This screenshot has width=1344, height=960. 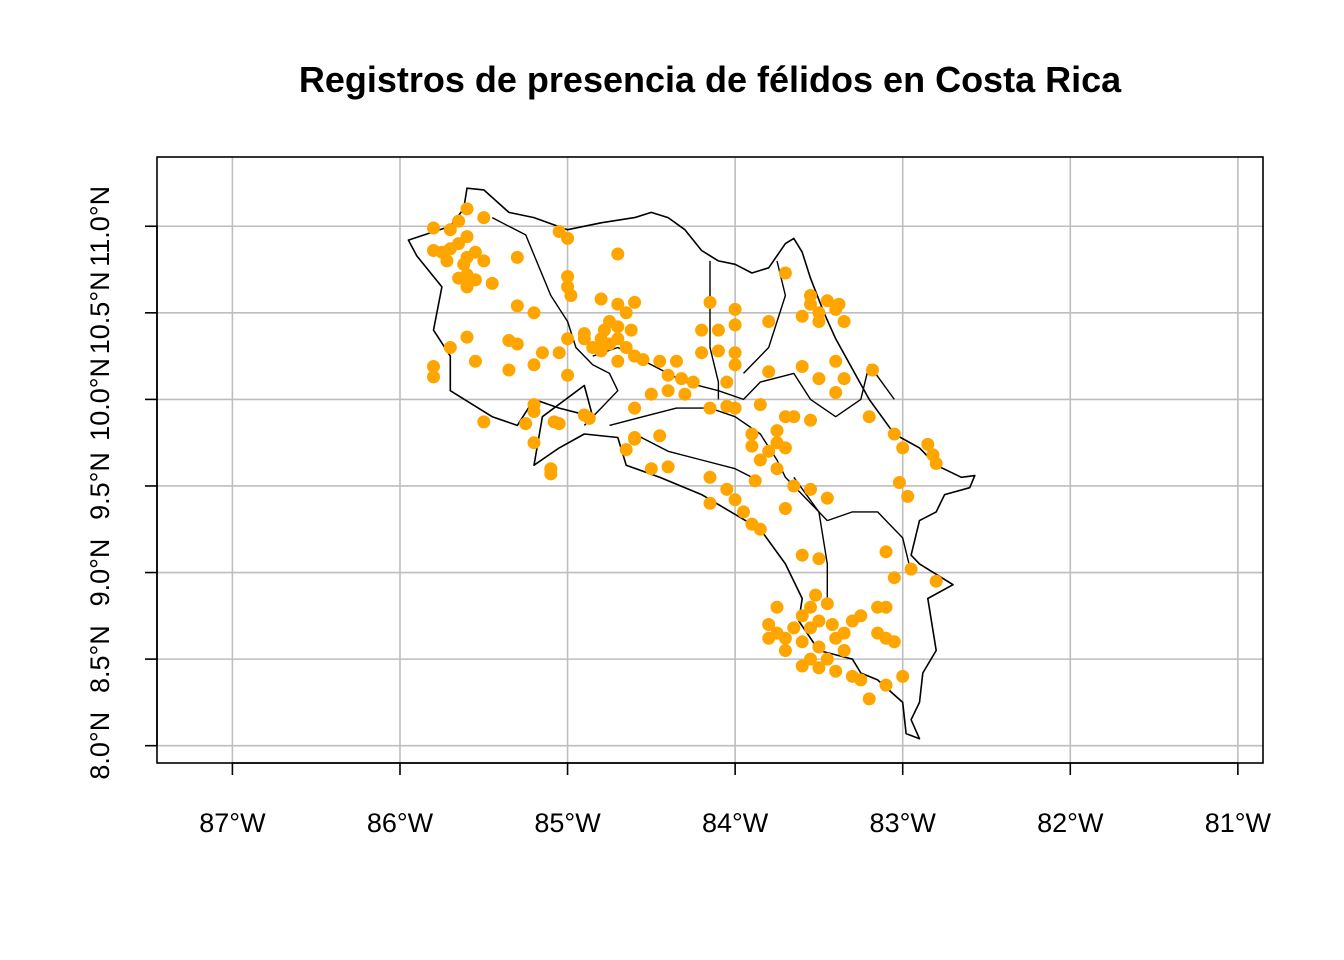 What do you see at coordinates (100, 573) in the screenshot?
I see `y-tick-label: 9.0°N` at bounding box center [100, 573].